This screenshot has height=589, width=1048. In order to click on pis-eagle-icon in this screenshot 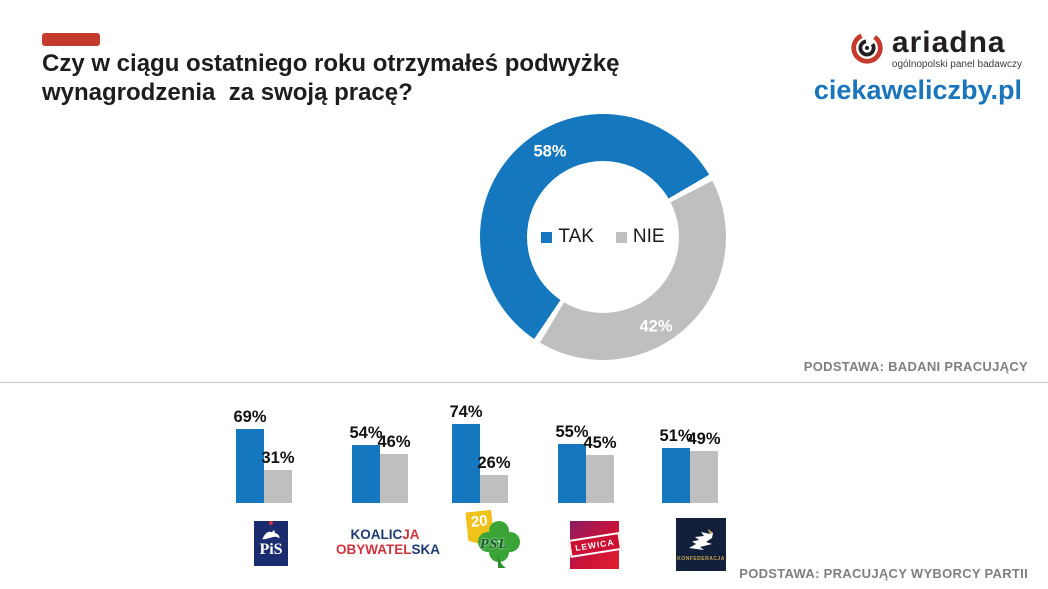, I will do `click(271, 534)`.